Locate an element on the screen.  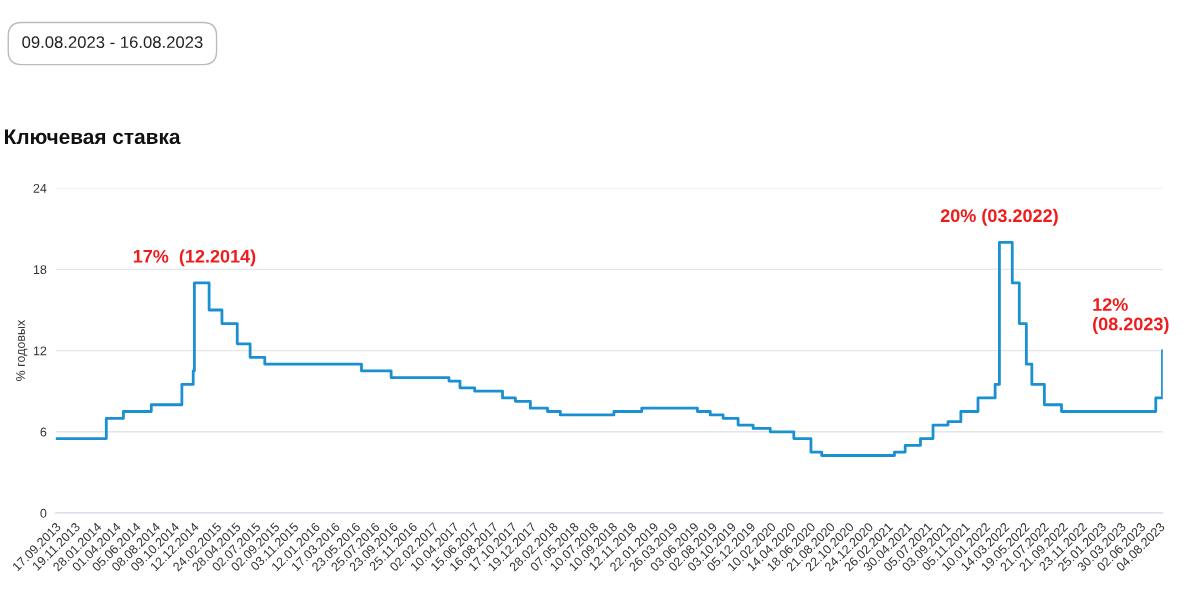
annotation: 20% (03.2022) is located at coordinates (999, 217).